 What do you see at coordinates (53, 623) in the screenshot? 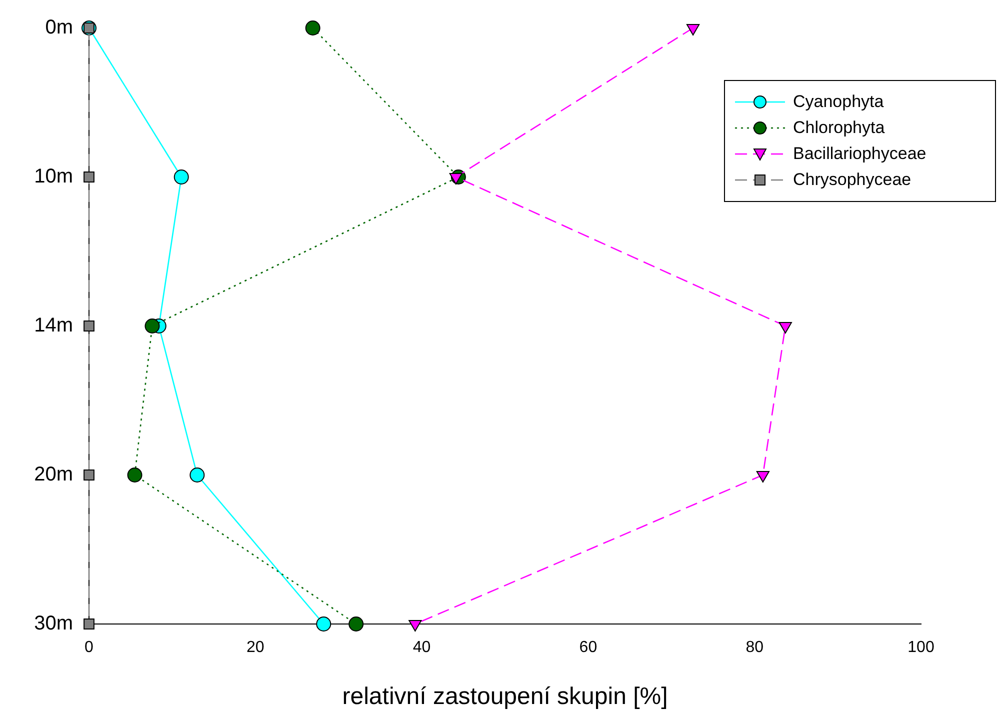
I see `y-tick-label: 30m` at bounding box center [53, 623].